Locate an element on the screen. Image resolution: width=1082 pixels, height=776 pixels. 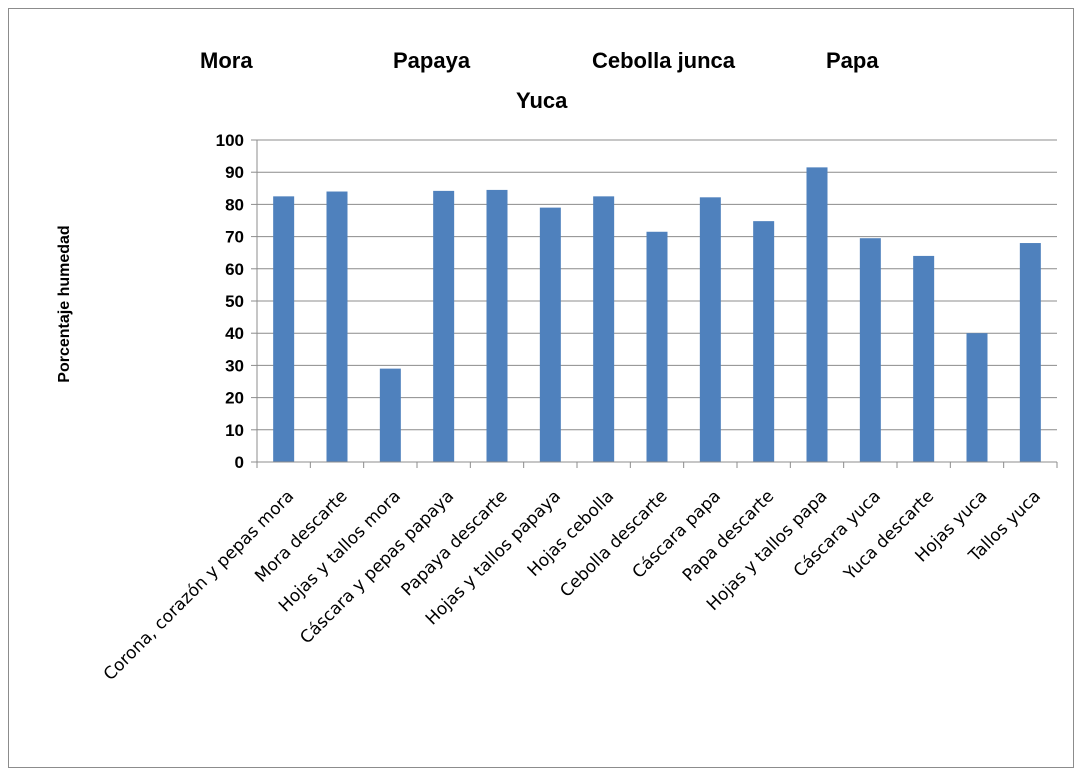
y-tick-labels: 0 10 20 30 40 50 60 70 80 90 100 is located at coordinates (230, 301).